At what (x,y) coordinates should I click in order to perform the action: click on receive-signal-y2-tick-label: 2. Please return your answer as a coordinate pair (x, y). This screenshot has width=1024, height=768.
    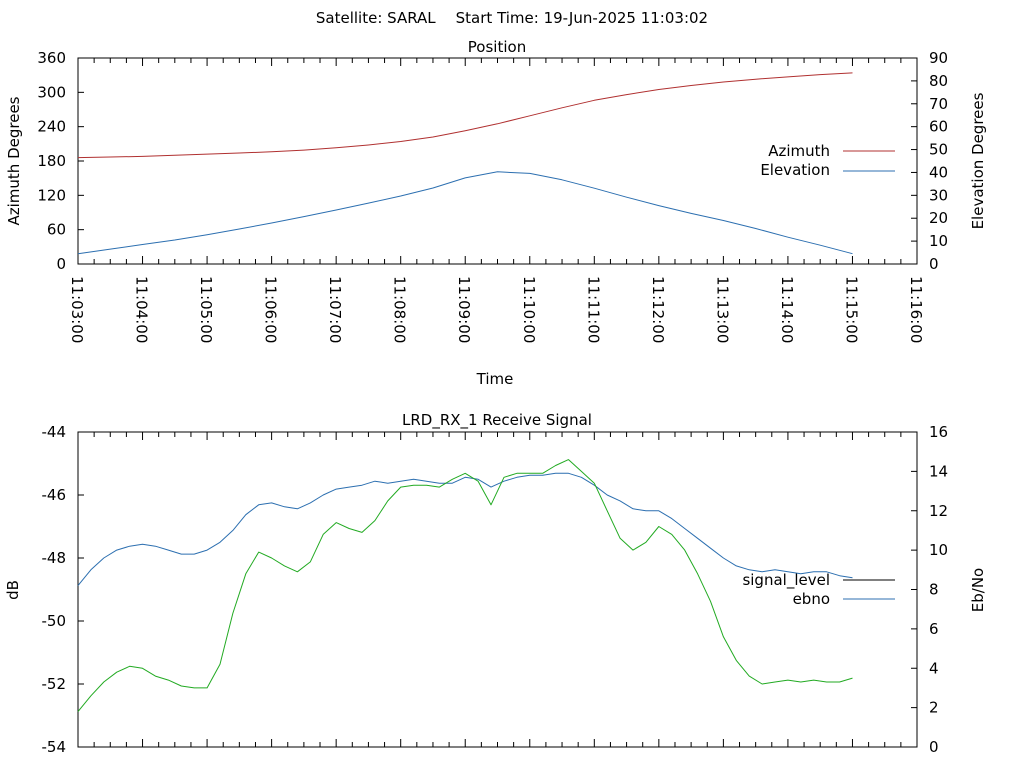
    Looking at the image, I should click on (934, 708).